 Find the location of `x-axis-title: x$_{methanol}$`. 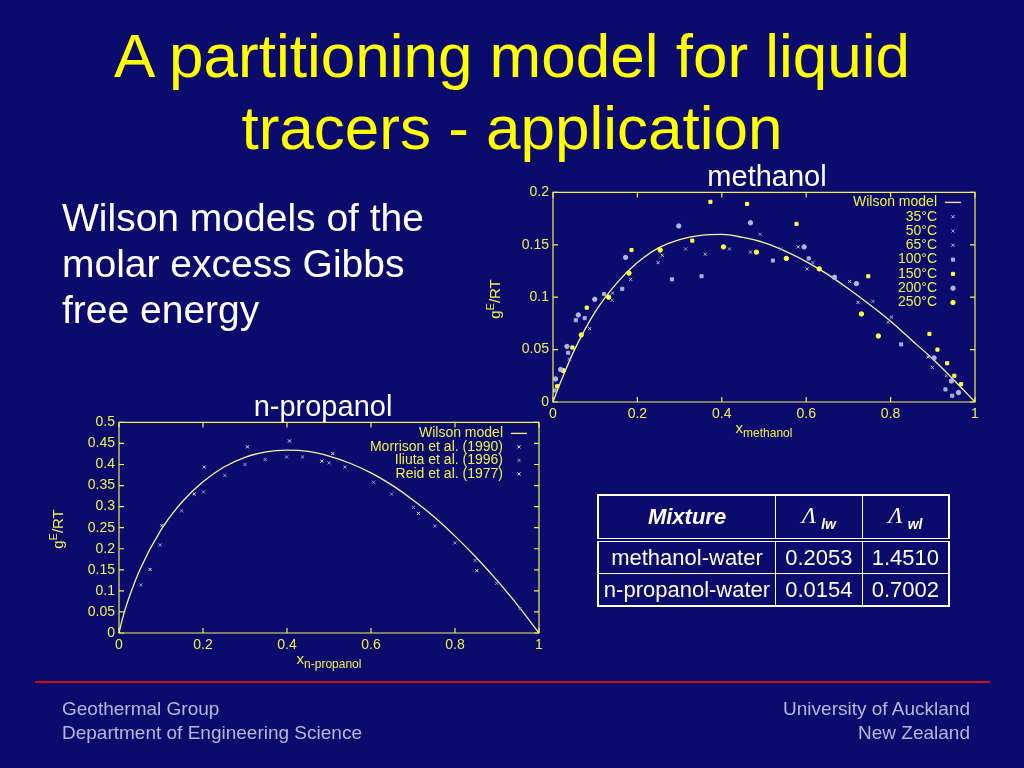

x-axis-title: x$_{methanol}$ is located at coordinates (764, 429).